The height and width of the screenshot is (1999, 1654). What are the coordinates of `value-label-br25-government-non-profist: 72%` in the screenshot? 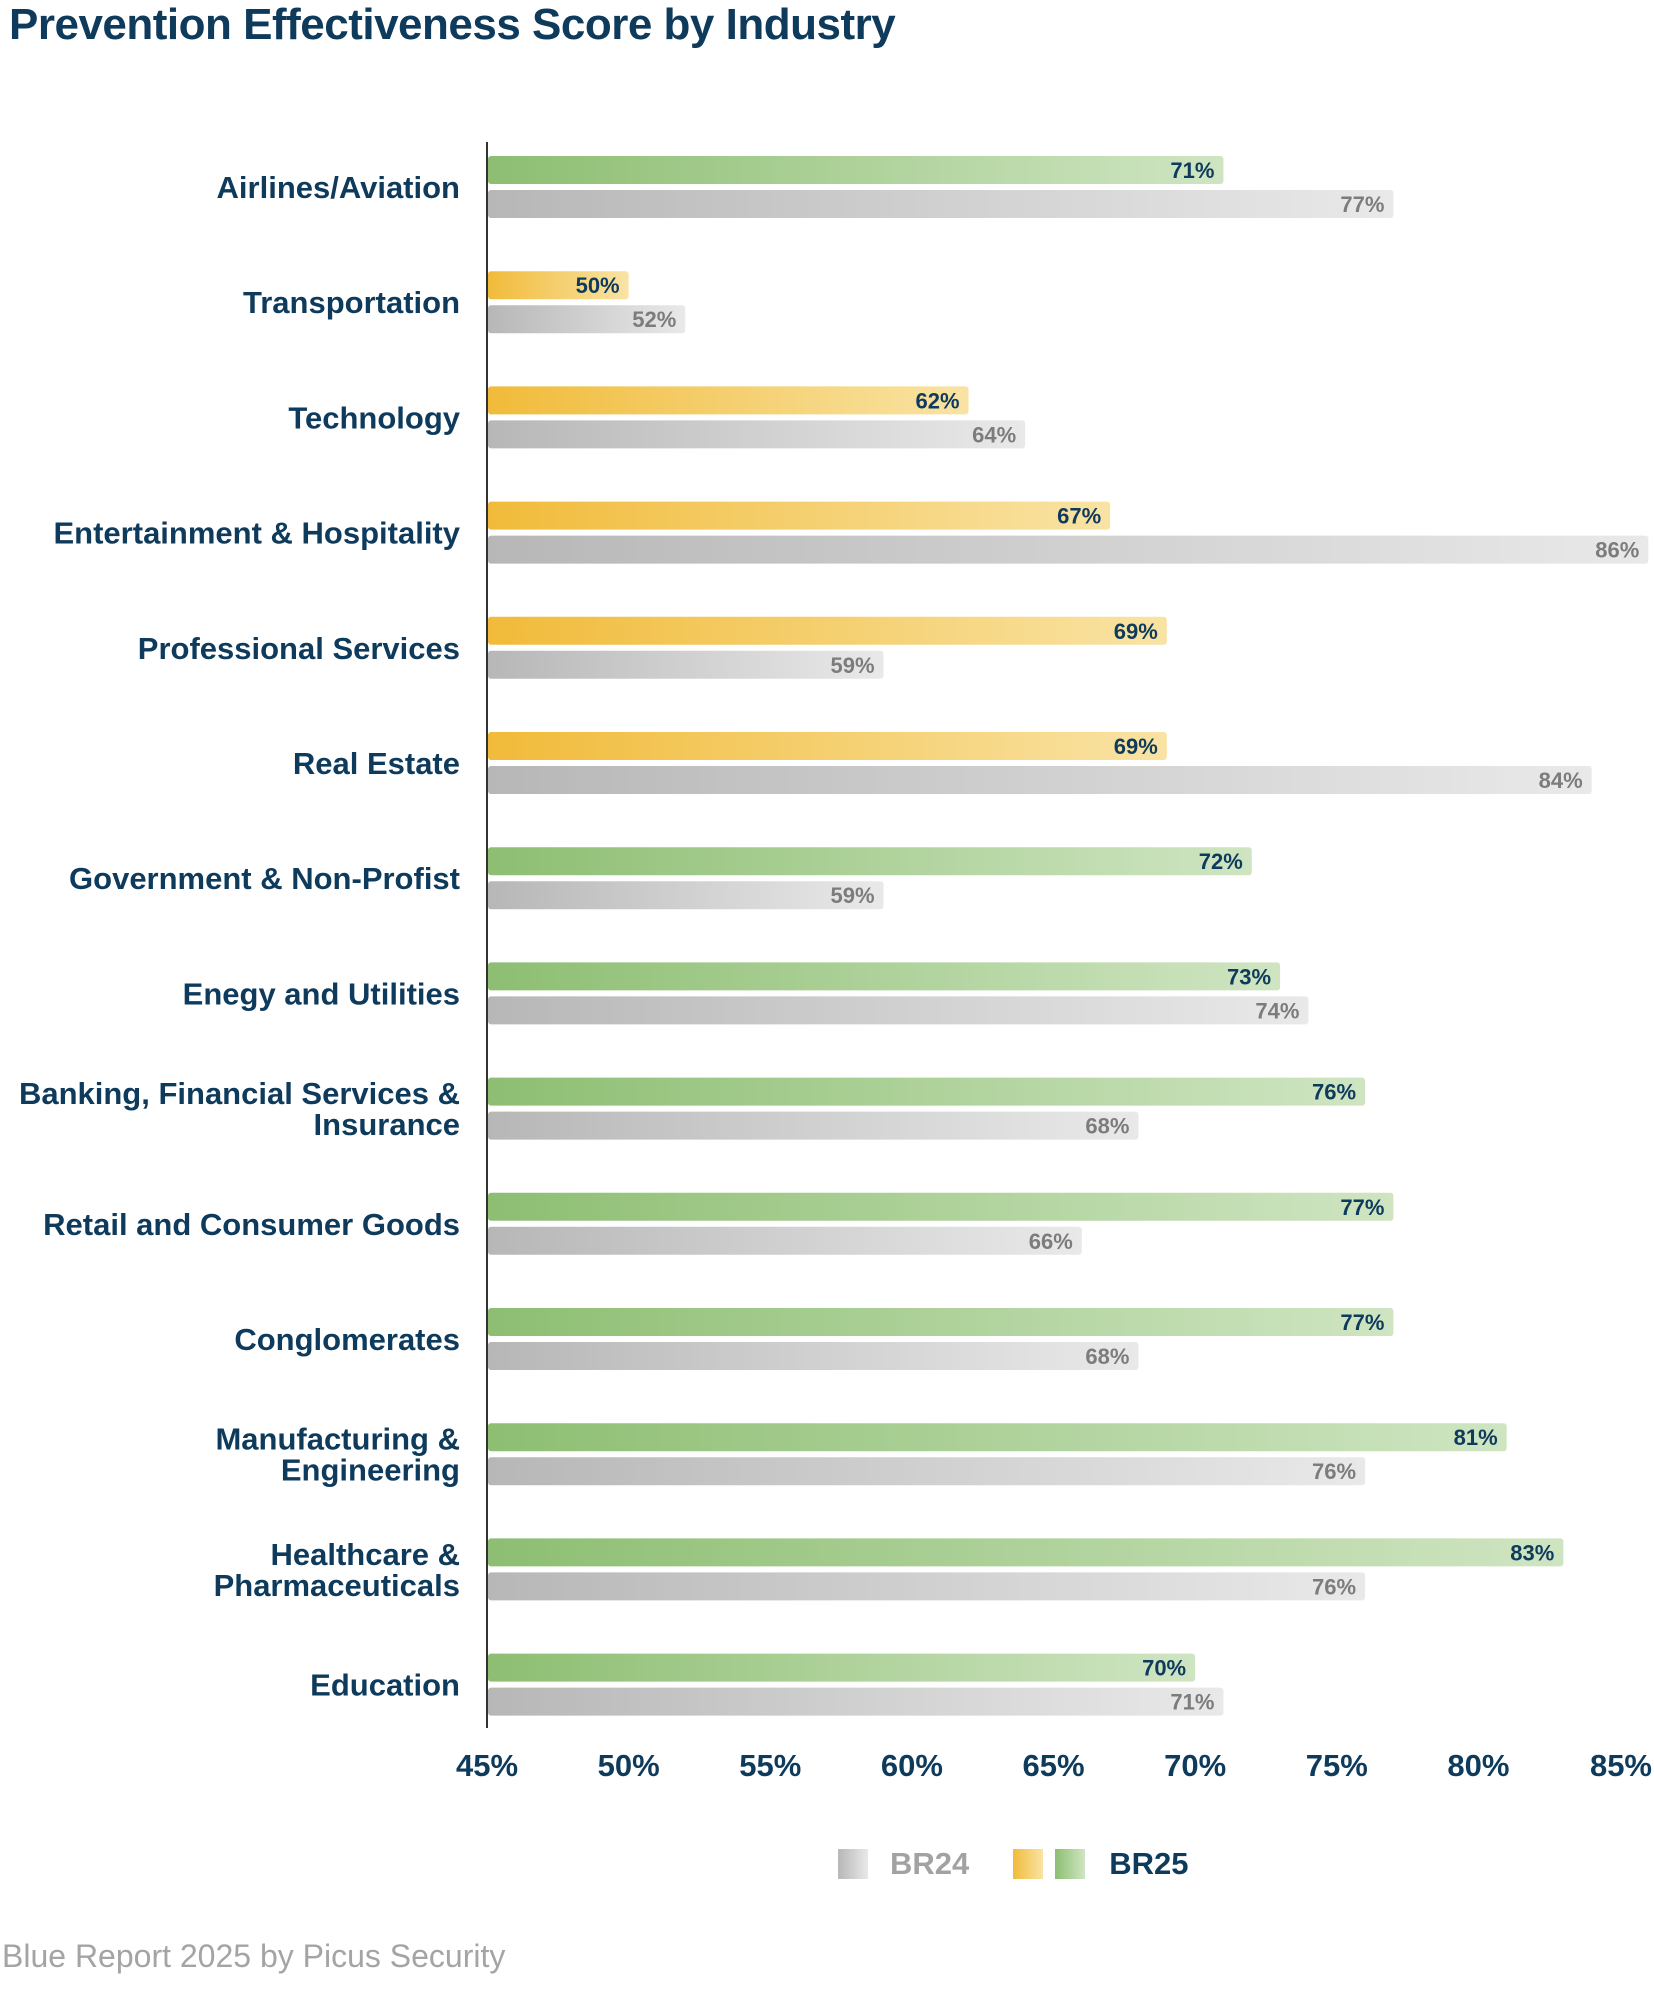 It's located at (1221, 861).